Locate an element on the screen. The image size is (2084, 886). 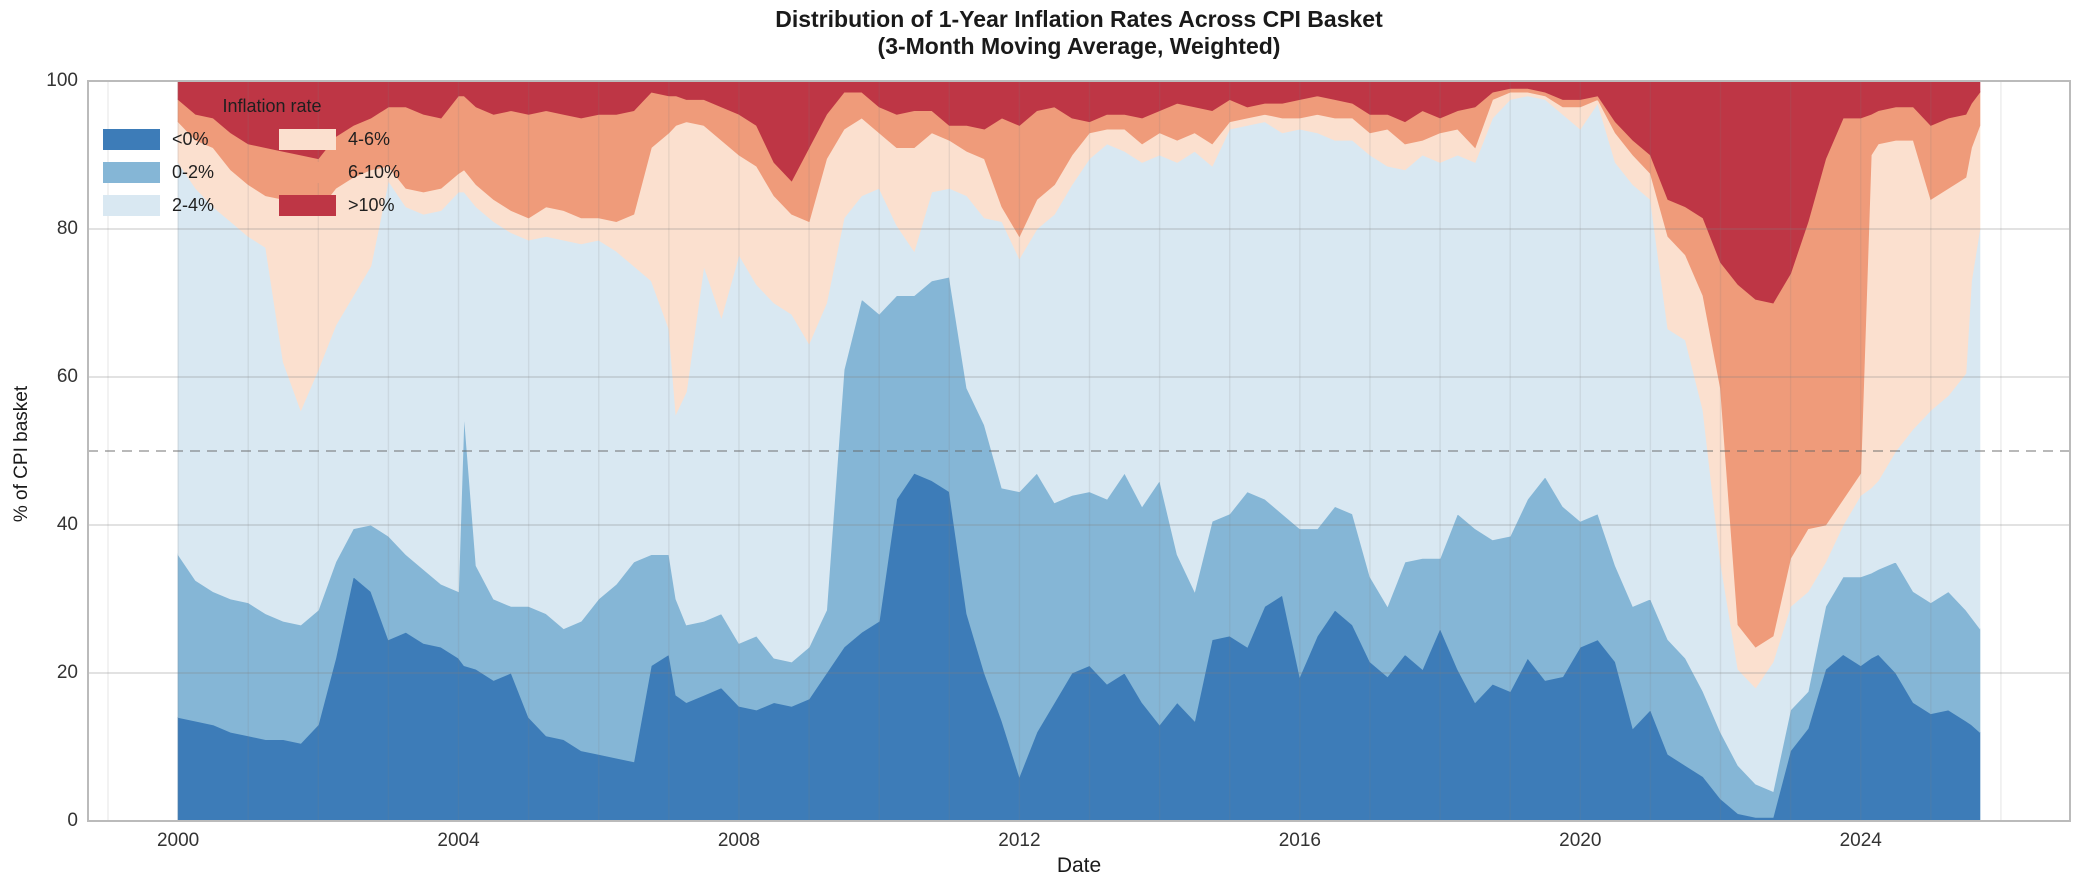
y-axis-tick-label: 20 is located at coordinates (67, 672).